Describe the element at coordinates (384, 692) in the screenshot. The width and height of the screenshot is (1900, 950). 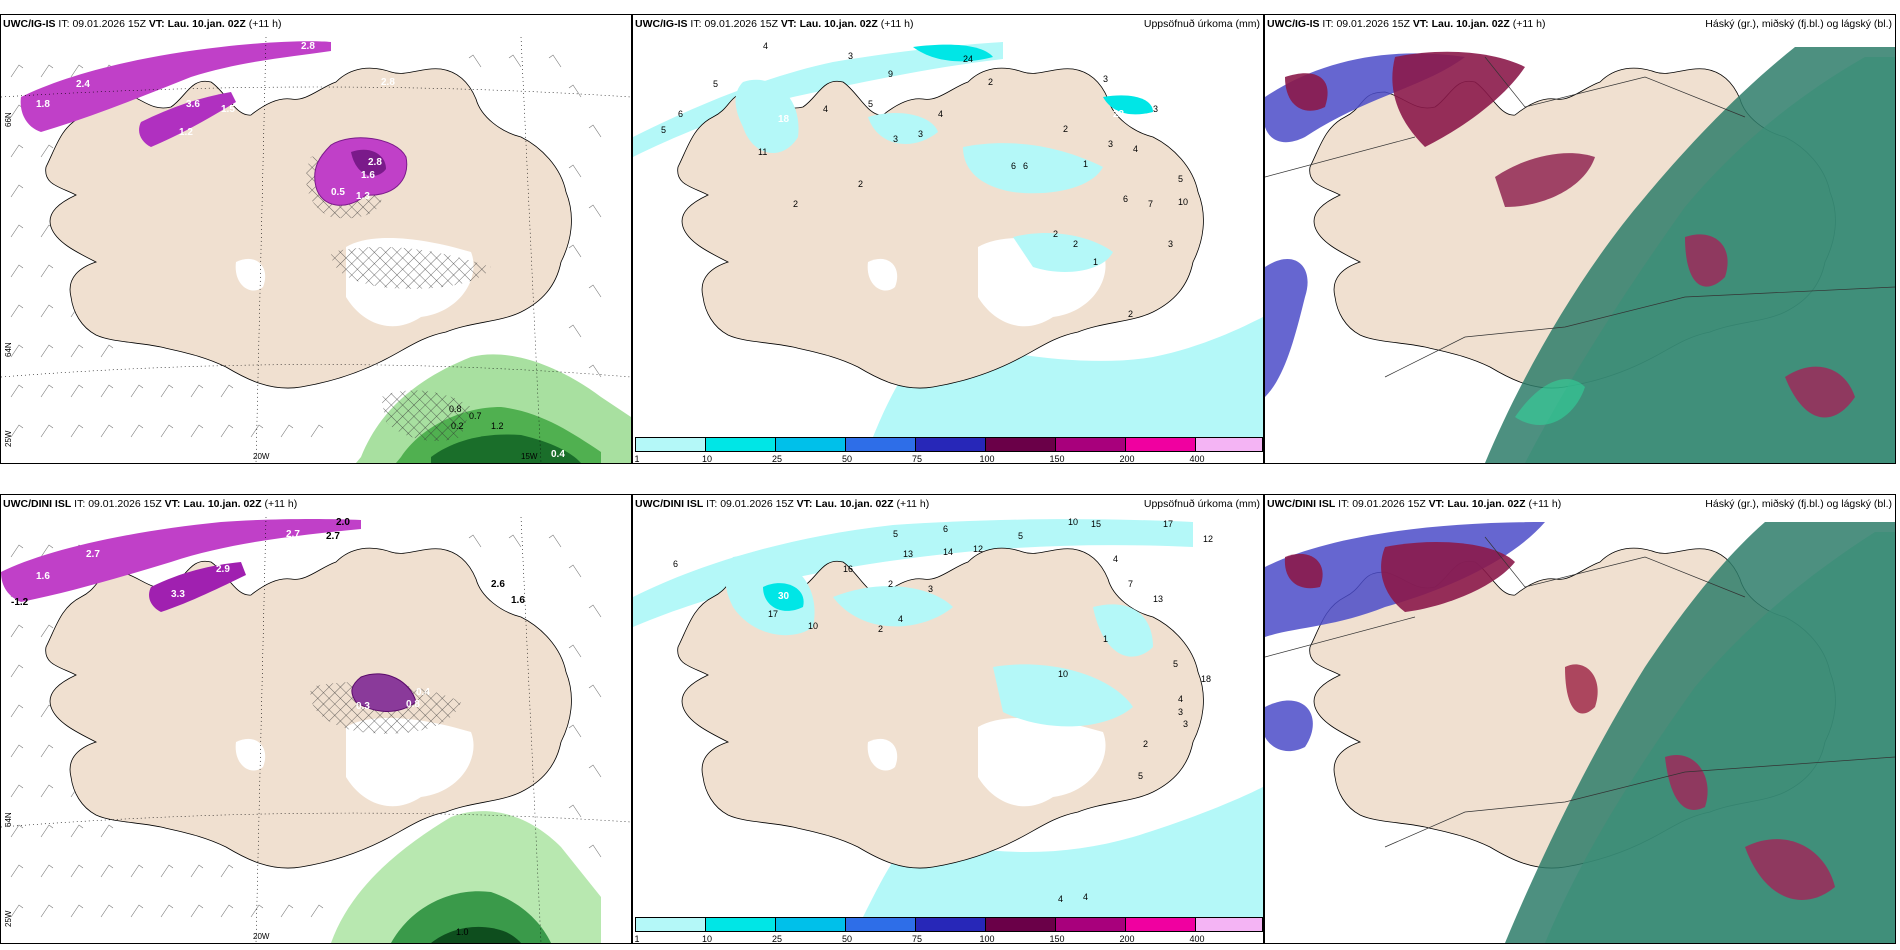
I see `purple-area` at that location.